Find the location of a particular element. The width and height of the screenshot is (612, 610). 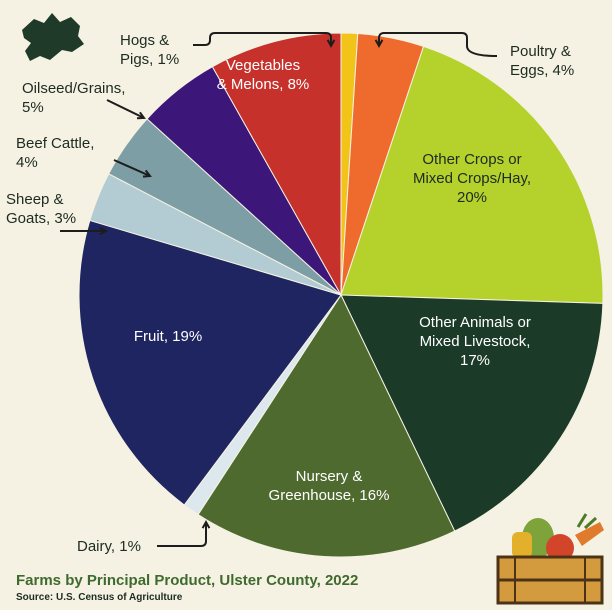

slice-label-line: Greenhouse, 16% is located at coordinates (329, 495).